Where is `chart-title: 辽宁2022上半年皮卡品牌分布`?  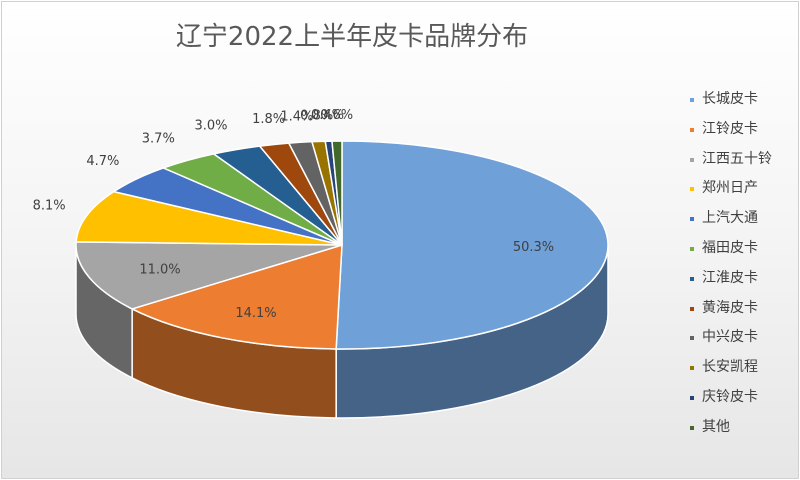
chart-title: 辽宁2022上半年皮卡品牌分布 is located at coordinates (352, 37).